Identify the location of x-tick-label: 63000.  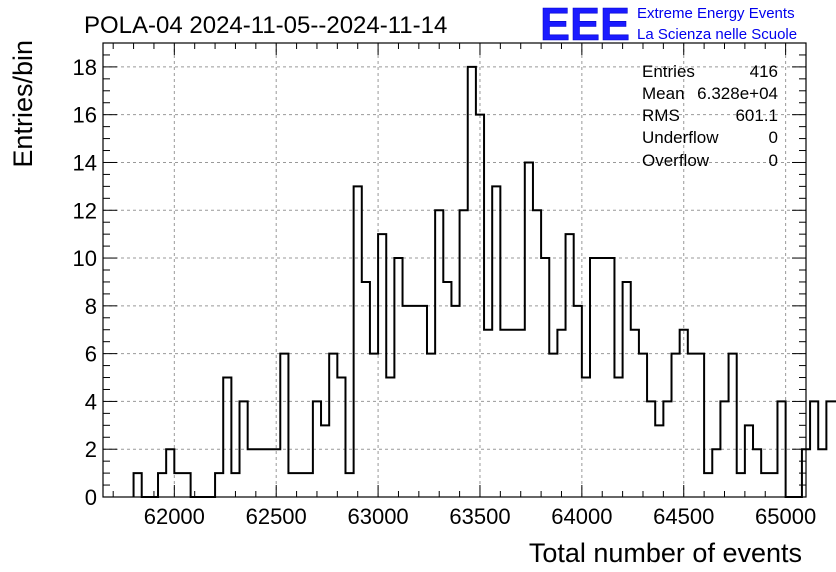
(377, 516).